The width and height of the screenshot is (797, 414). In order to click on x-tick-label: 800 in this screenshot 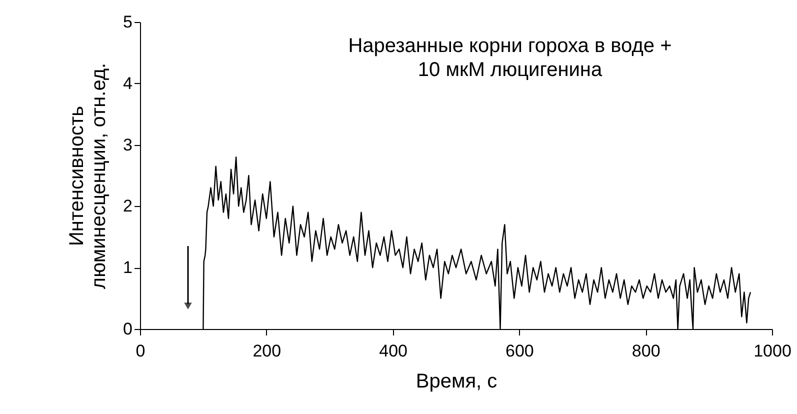, I will do `click(646, 351)`.